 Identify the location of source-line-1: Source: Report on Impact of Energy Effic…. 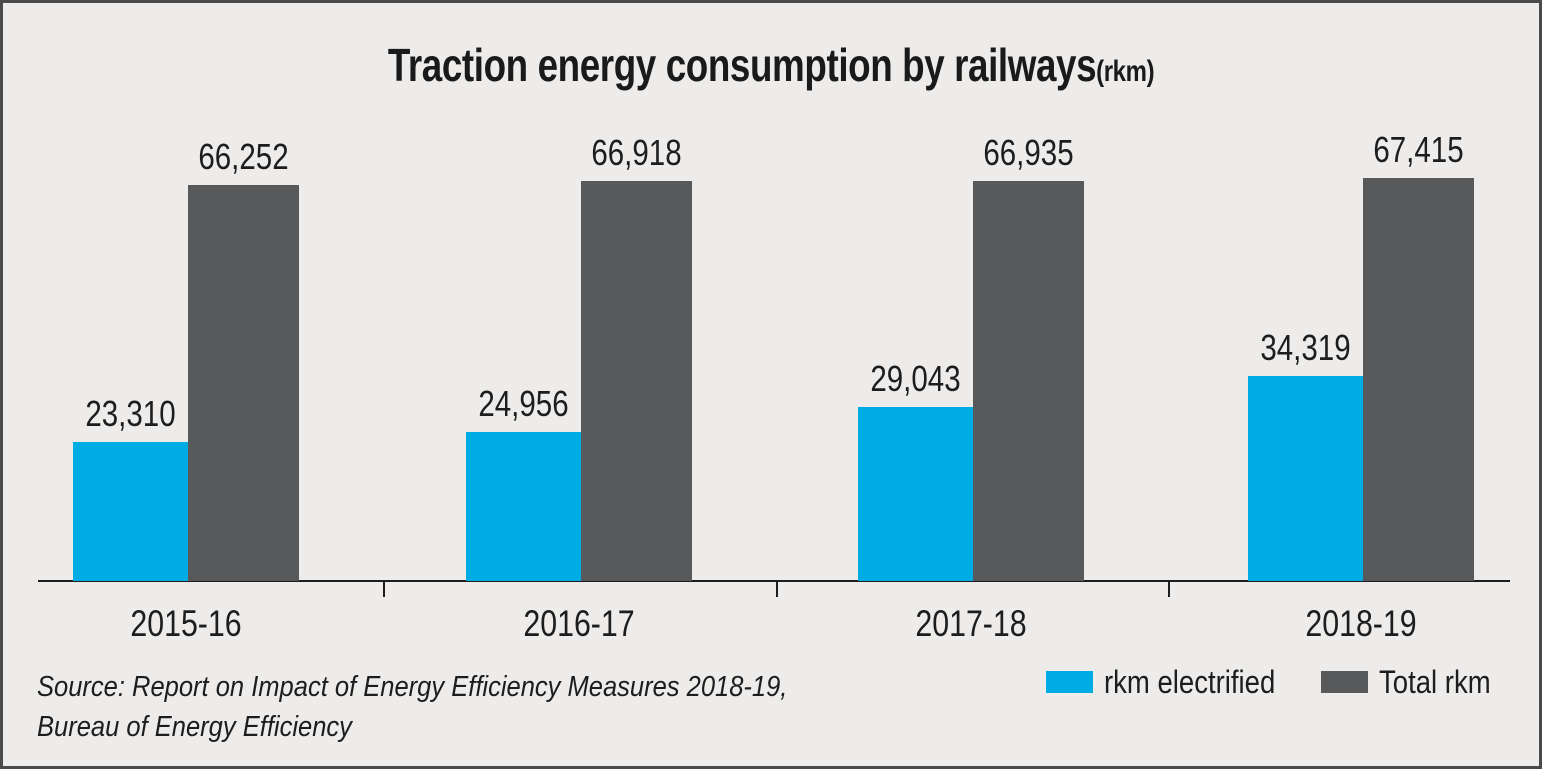
(412, 687).